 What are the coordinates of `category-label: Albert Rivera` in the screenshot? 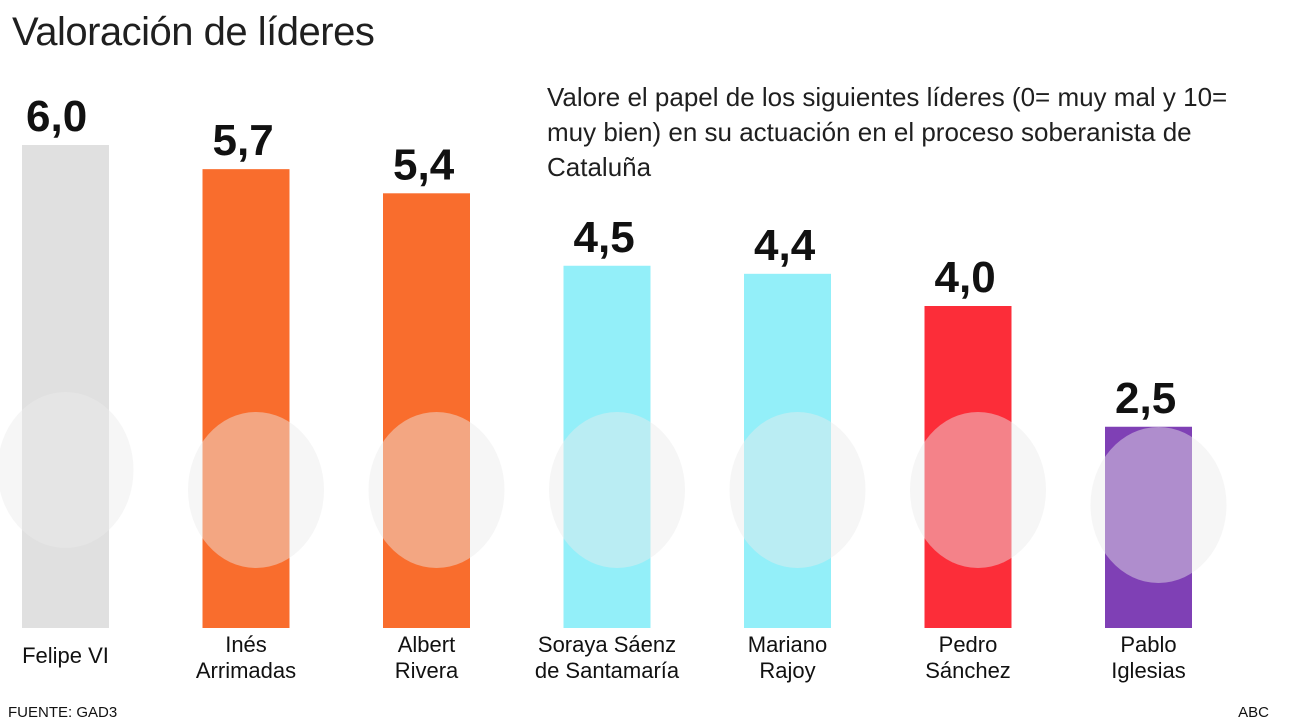 It's located at (427, 657).